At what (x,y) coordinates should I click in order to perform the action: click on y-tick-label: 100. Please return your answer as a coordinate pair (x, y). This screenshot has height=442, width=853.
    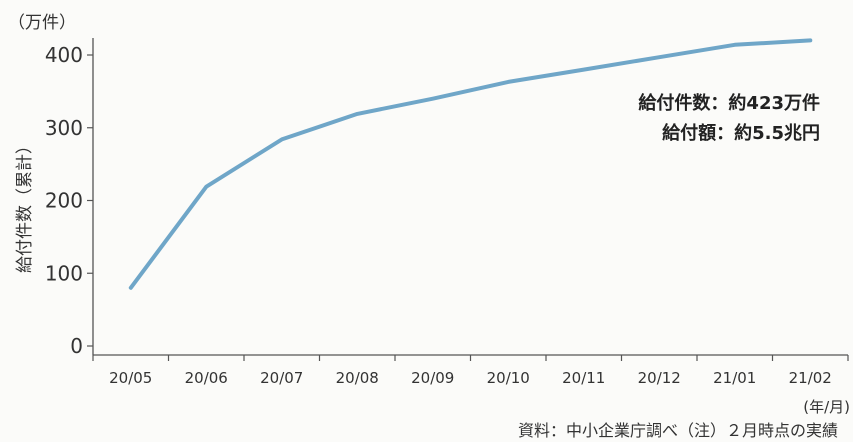
    Looking at the image, I should click on (64, 273).